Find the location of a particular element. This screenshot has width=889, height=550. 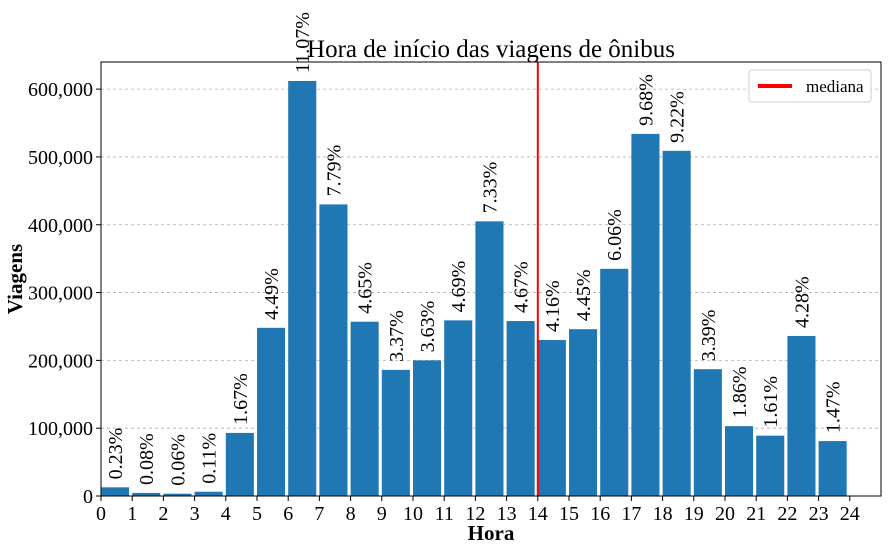

percent-label: 4.45% is located at coordinates (584, 296).